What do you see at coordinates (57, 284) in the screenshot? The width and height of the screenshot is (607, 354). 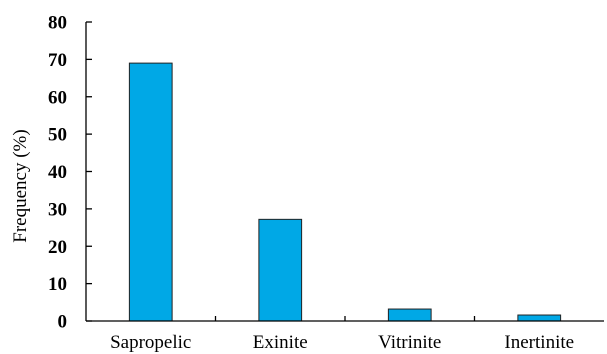 I see `y-tick-label: 10` at bounding box center [57, 284].